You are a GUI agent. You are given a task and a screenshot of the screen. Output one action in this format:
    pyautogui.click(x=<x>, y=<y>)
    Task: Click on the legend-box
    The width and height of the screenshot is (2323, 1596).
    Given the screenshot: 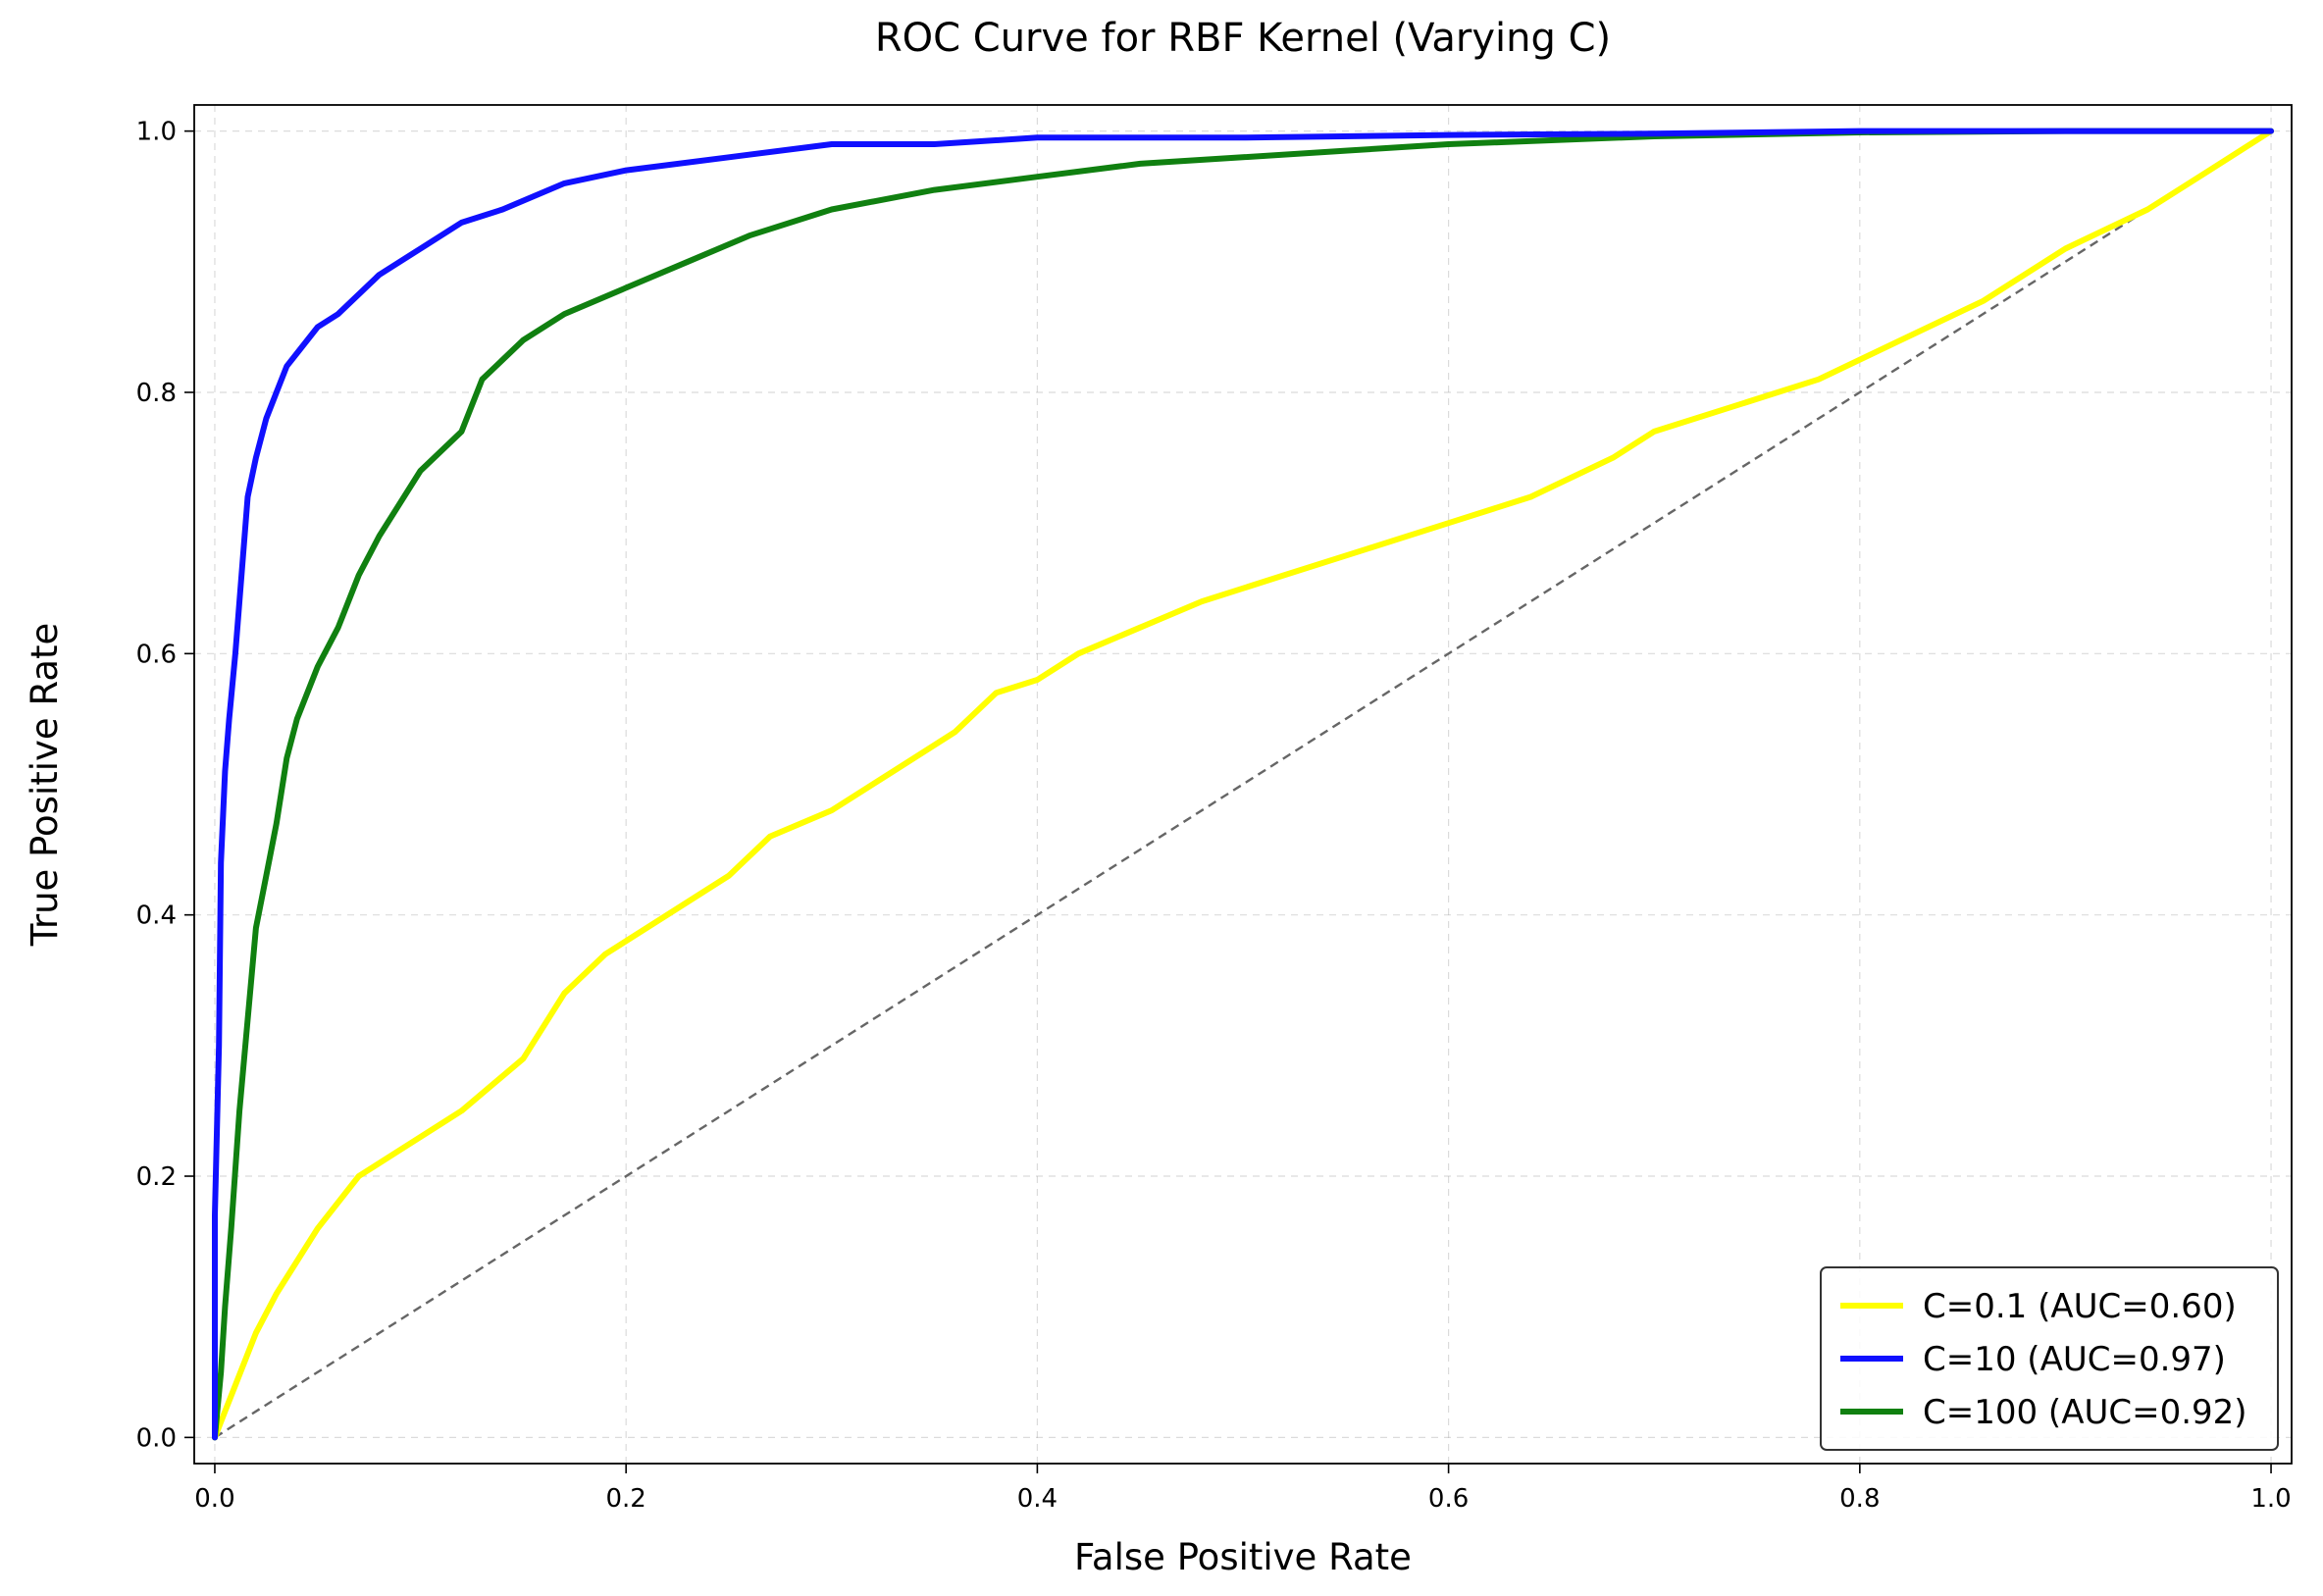 What is the action you would take?
    pyautogui.click(x=2049, y=1358)
    